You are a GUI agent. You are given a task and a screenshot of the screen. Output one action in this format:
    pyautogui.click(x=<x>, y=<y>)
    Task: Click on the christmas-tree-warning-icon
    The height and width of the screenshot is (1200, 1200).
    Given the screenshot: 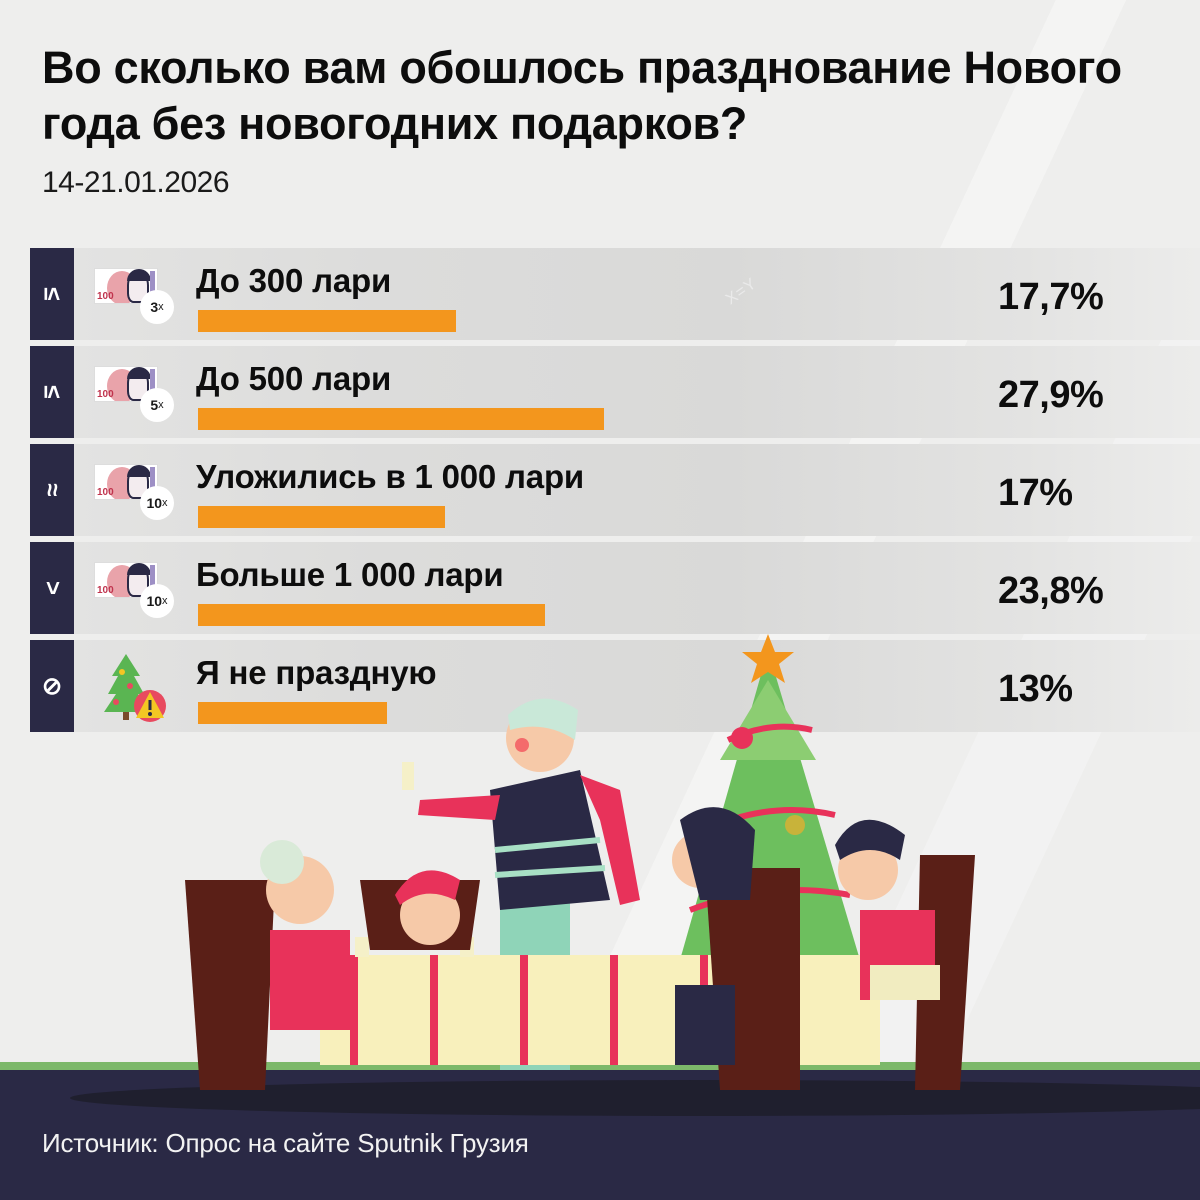 What is the action you would take?
    pyautogui.click(x=135, y=688)
    